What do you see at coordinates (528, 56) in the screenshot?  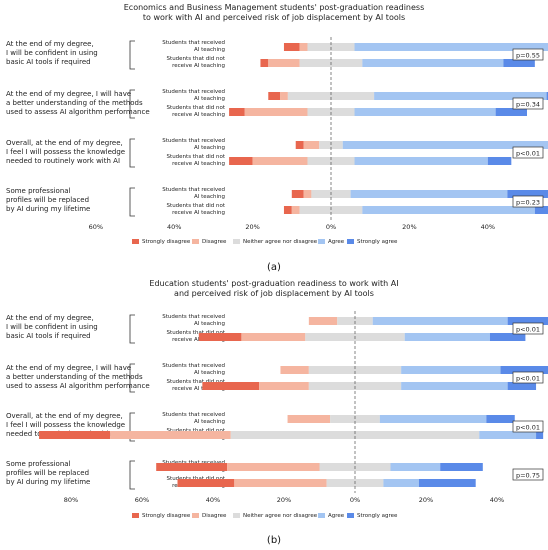 I see `p-value: p=0.55` at bounding box center [528, 56].